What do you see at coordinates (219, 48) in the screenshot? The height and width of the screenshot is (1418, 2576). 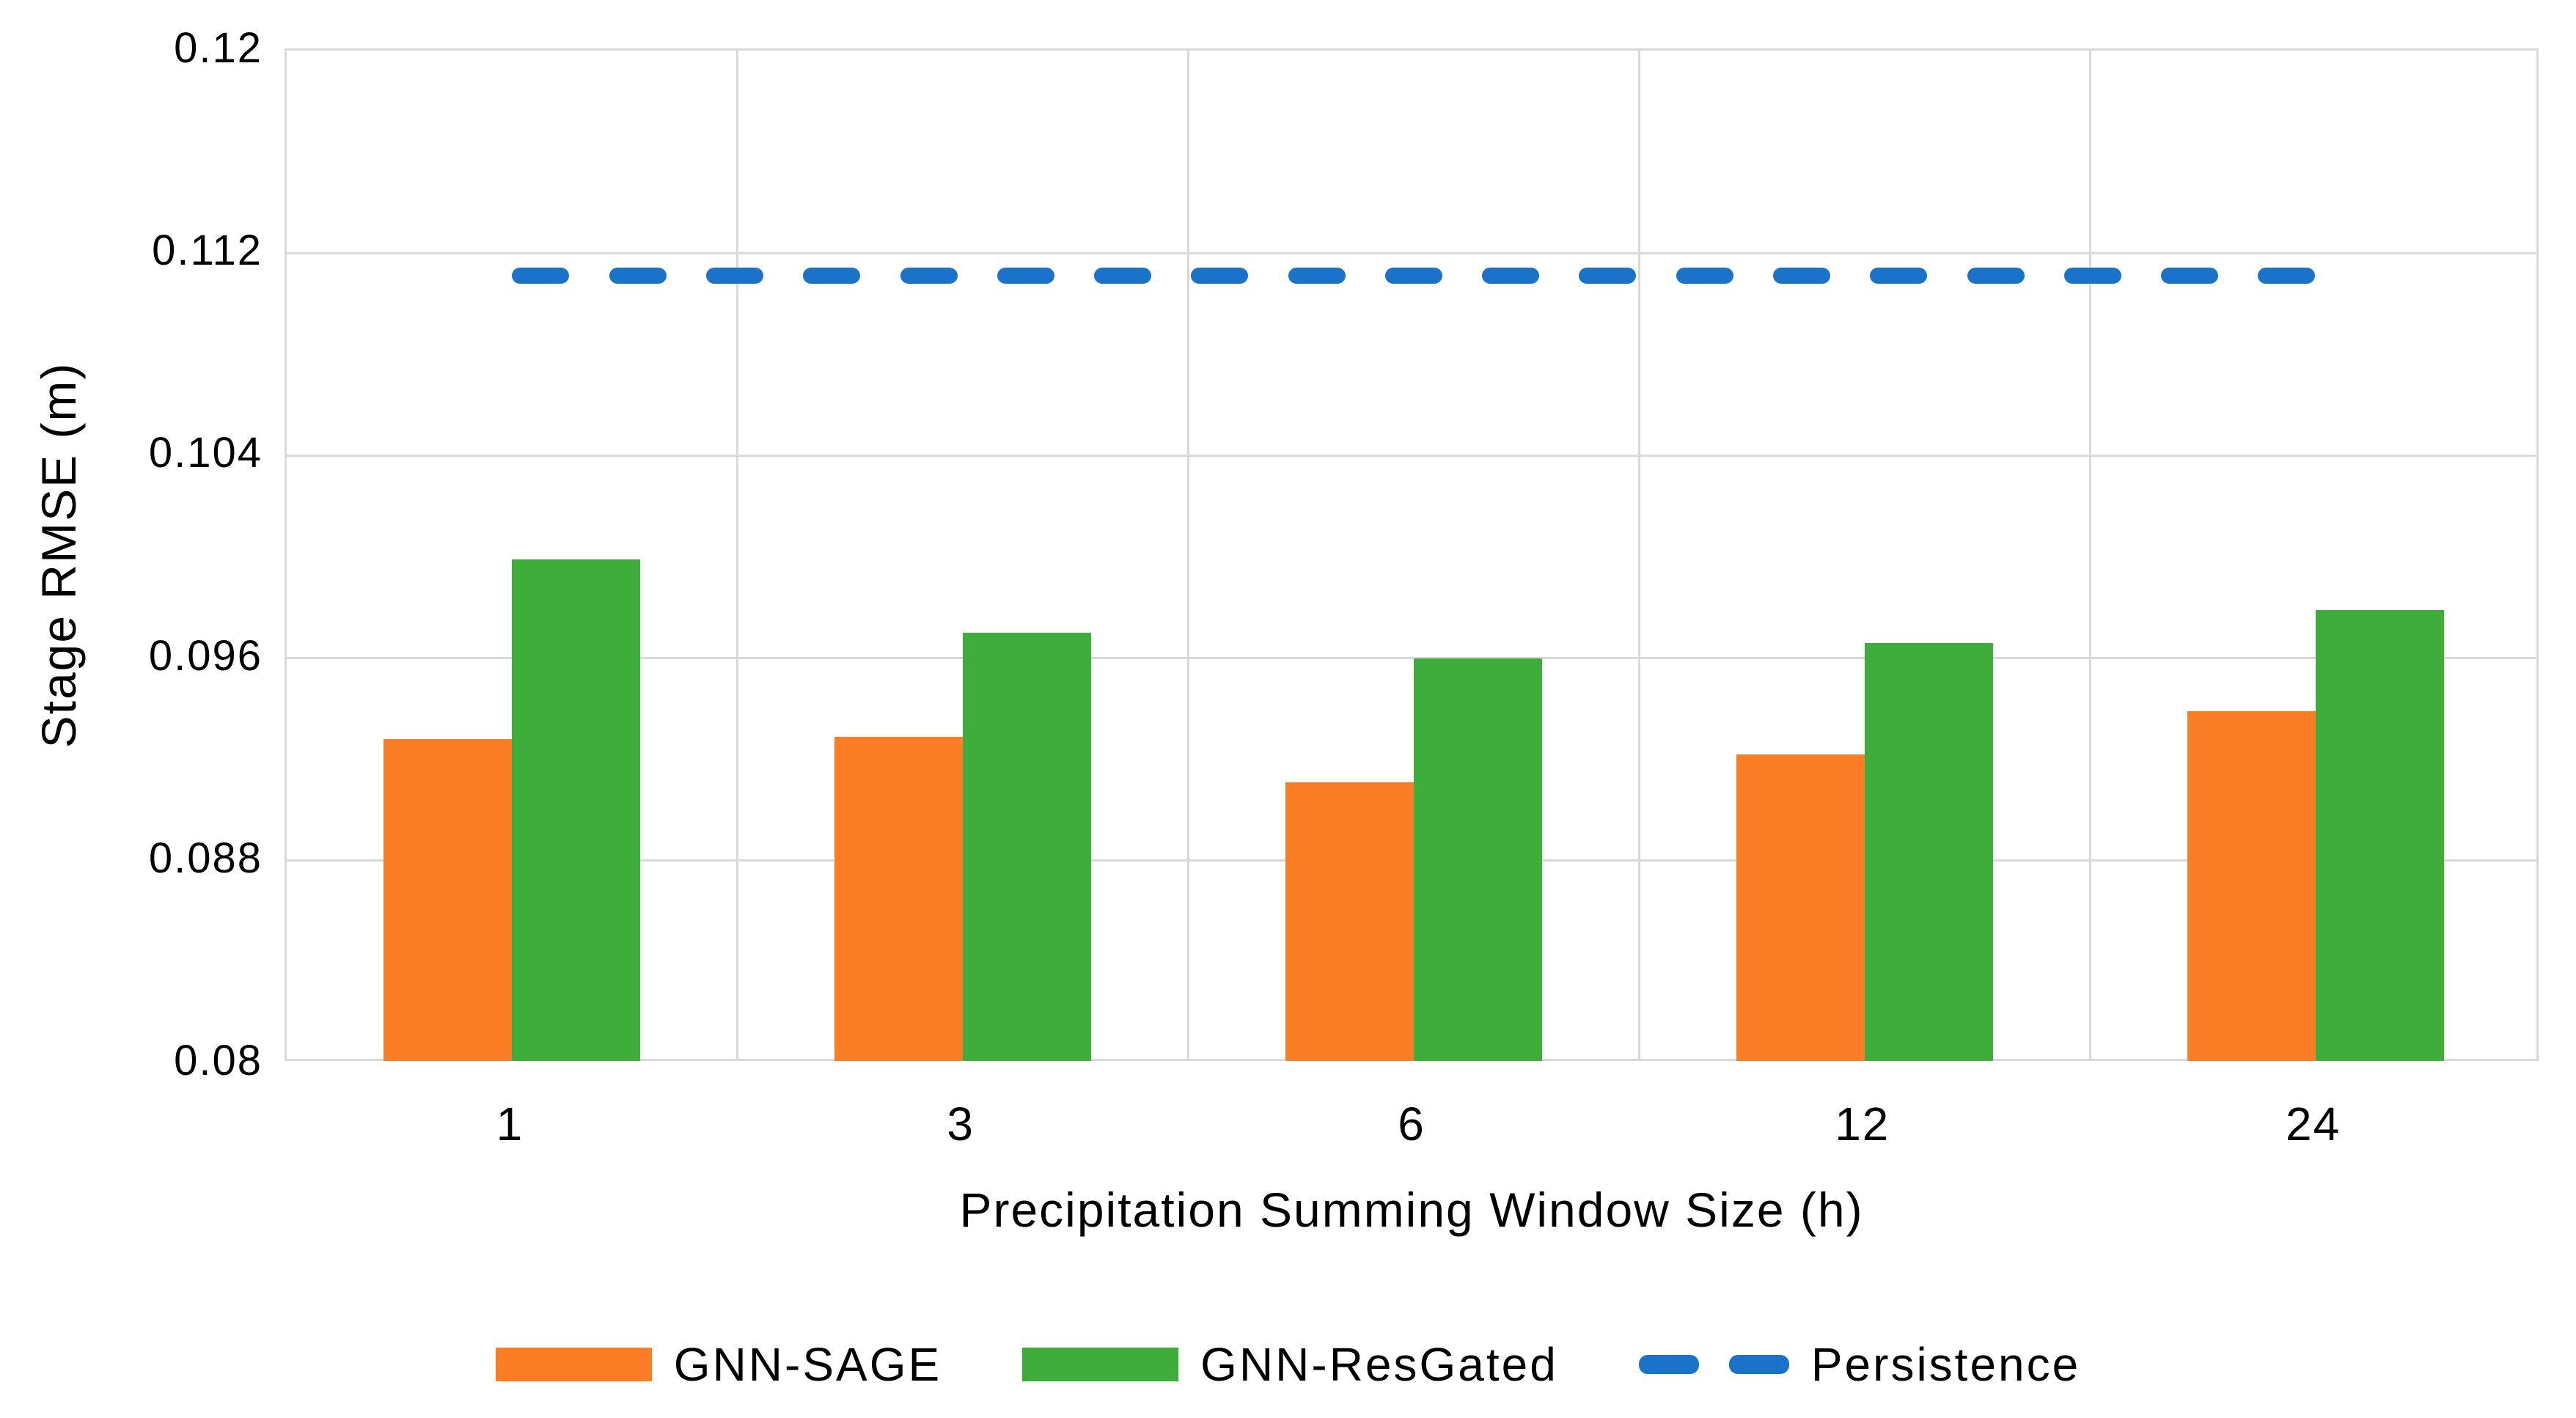 I see `y-tick-label: 0.12` at bounding box center [219, 48].